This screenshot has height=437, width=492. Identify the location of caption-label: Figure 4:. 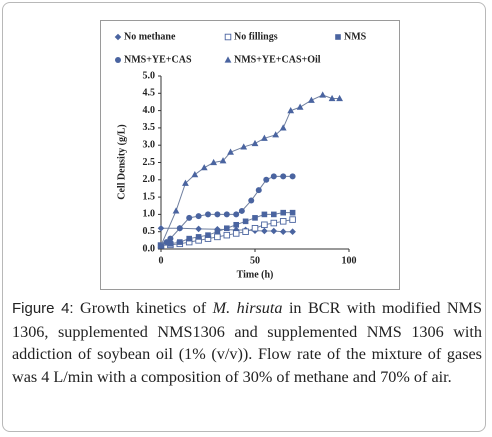
(43, 308).